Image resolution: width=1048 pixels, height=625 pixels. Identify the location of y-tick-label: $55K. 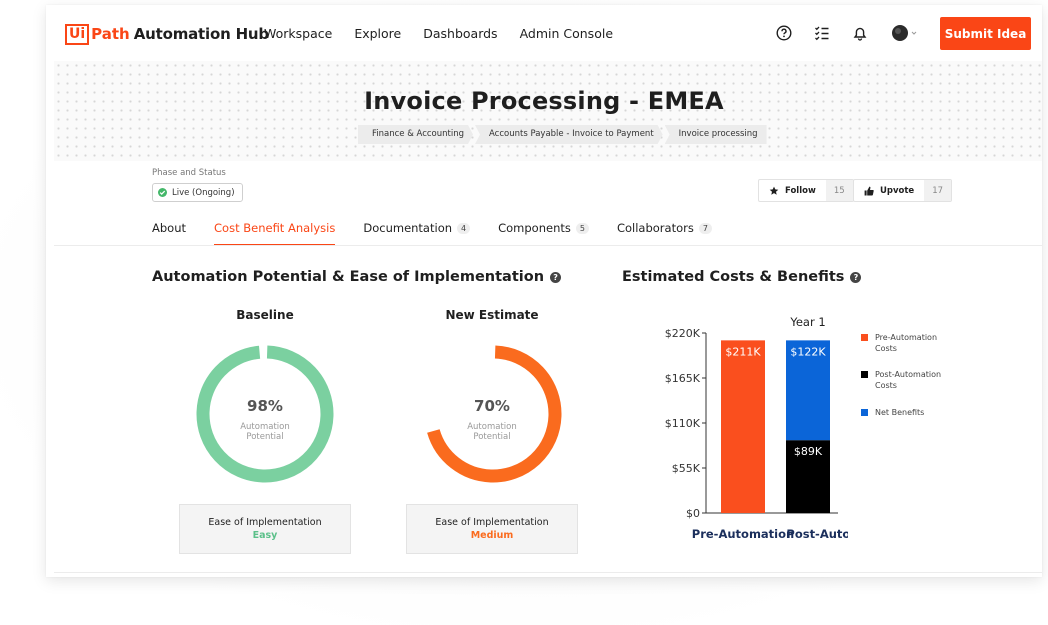
(686, 468).